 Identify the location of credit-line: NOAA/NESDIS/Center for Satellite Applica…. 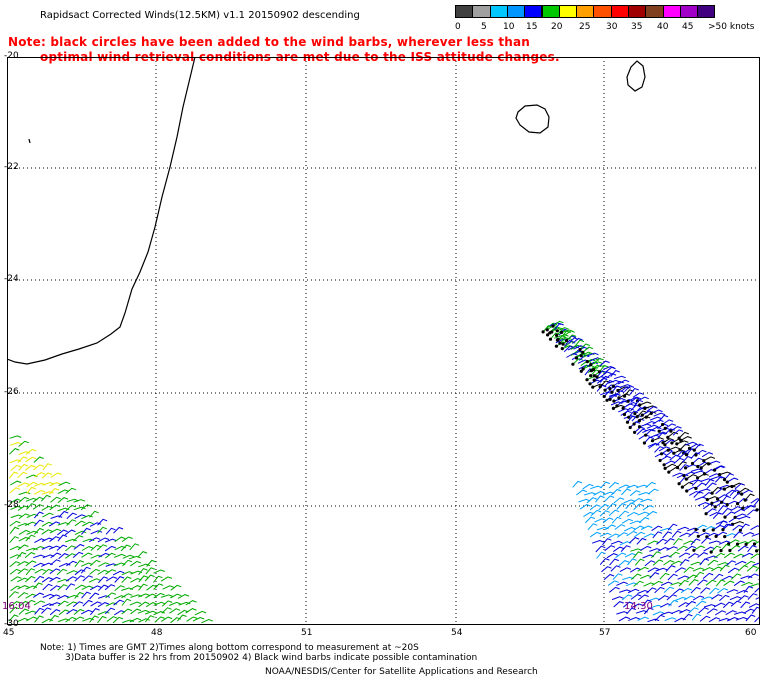
(401, 672).